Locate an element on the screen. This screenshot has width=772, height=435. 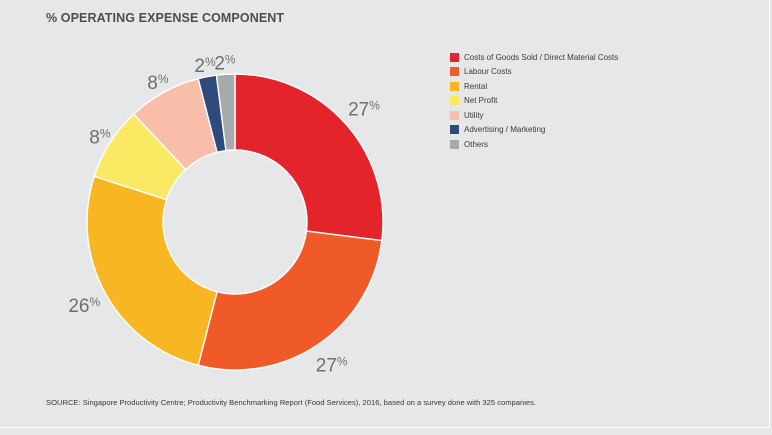
chart-title: % OPERATING EXPENSE COMPONENT is located at coordinates (165, 18).